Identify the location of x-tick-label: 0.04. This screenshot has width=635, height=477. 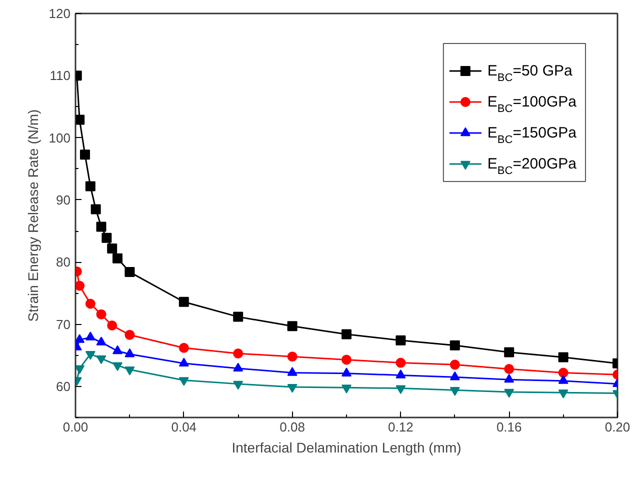
(184, 427).